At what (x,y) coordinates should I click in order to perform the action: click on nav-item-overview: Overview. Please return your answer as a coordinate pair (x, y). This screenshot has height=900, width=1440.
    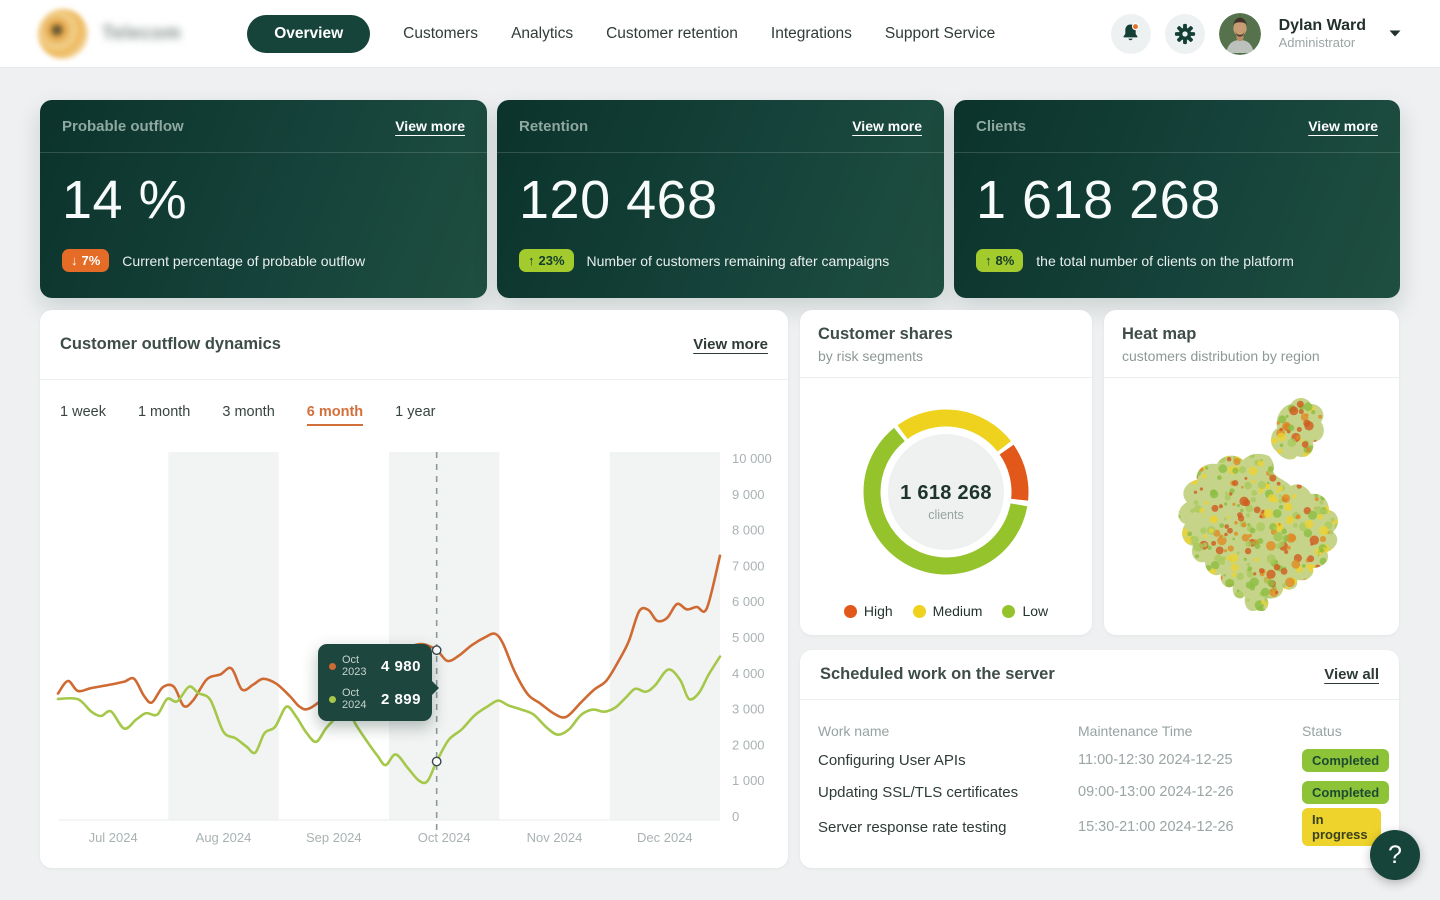
    Looking at the image, I should click on (309, 33).